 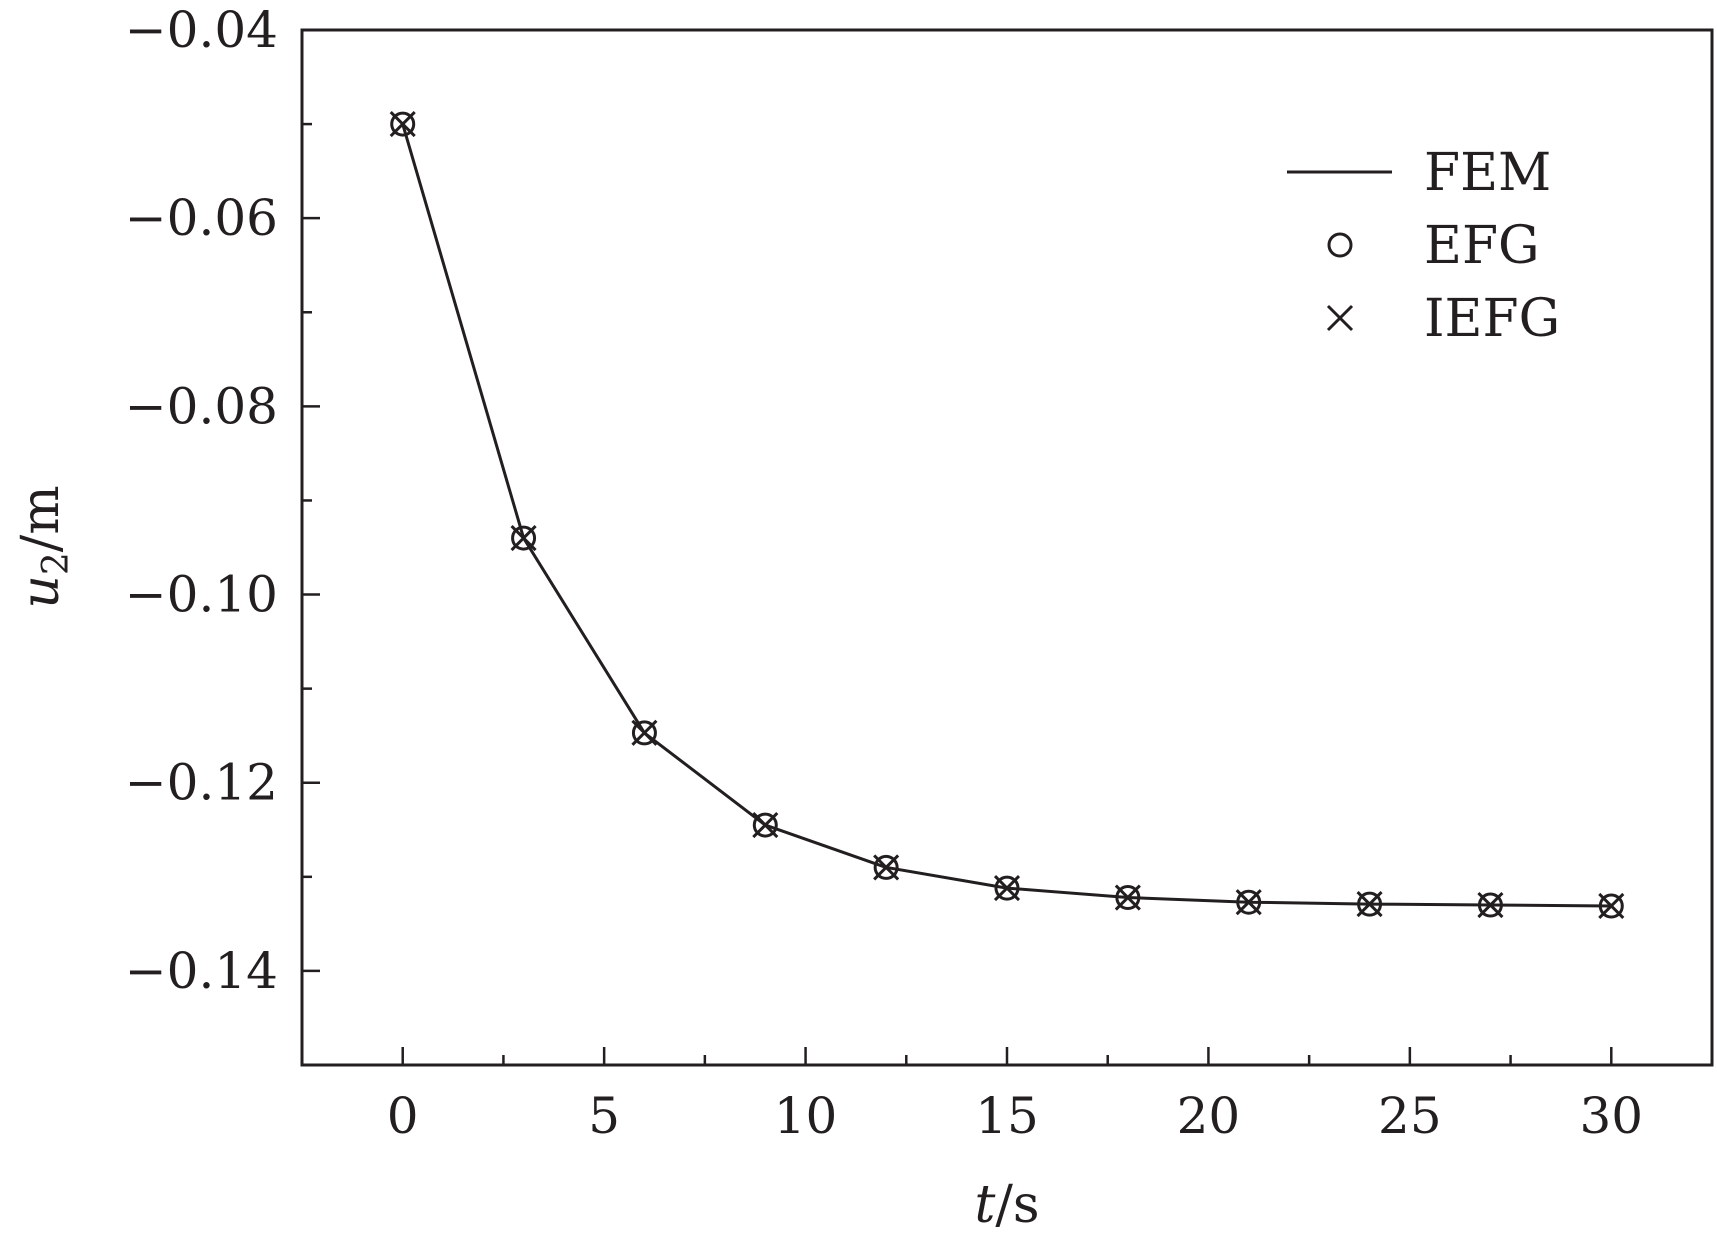 I want to click on x-tick-label: 25, so click(x=1410, y=1116).